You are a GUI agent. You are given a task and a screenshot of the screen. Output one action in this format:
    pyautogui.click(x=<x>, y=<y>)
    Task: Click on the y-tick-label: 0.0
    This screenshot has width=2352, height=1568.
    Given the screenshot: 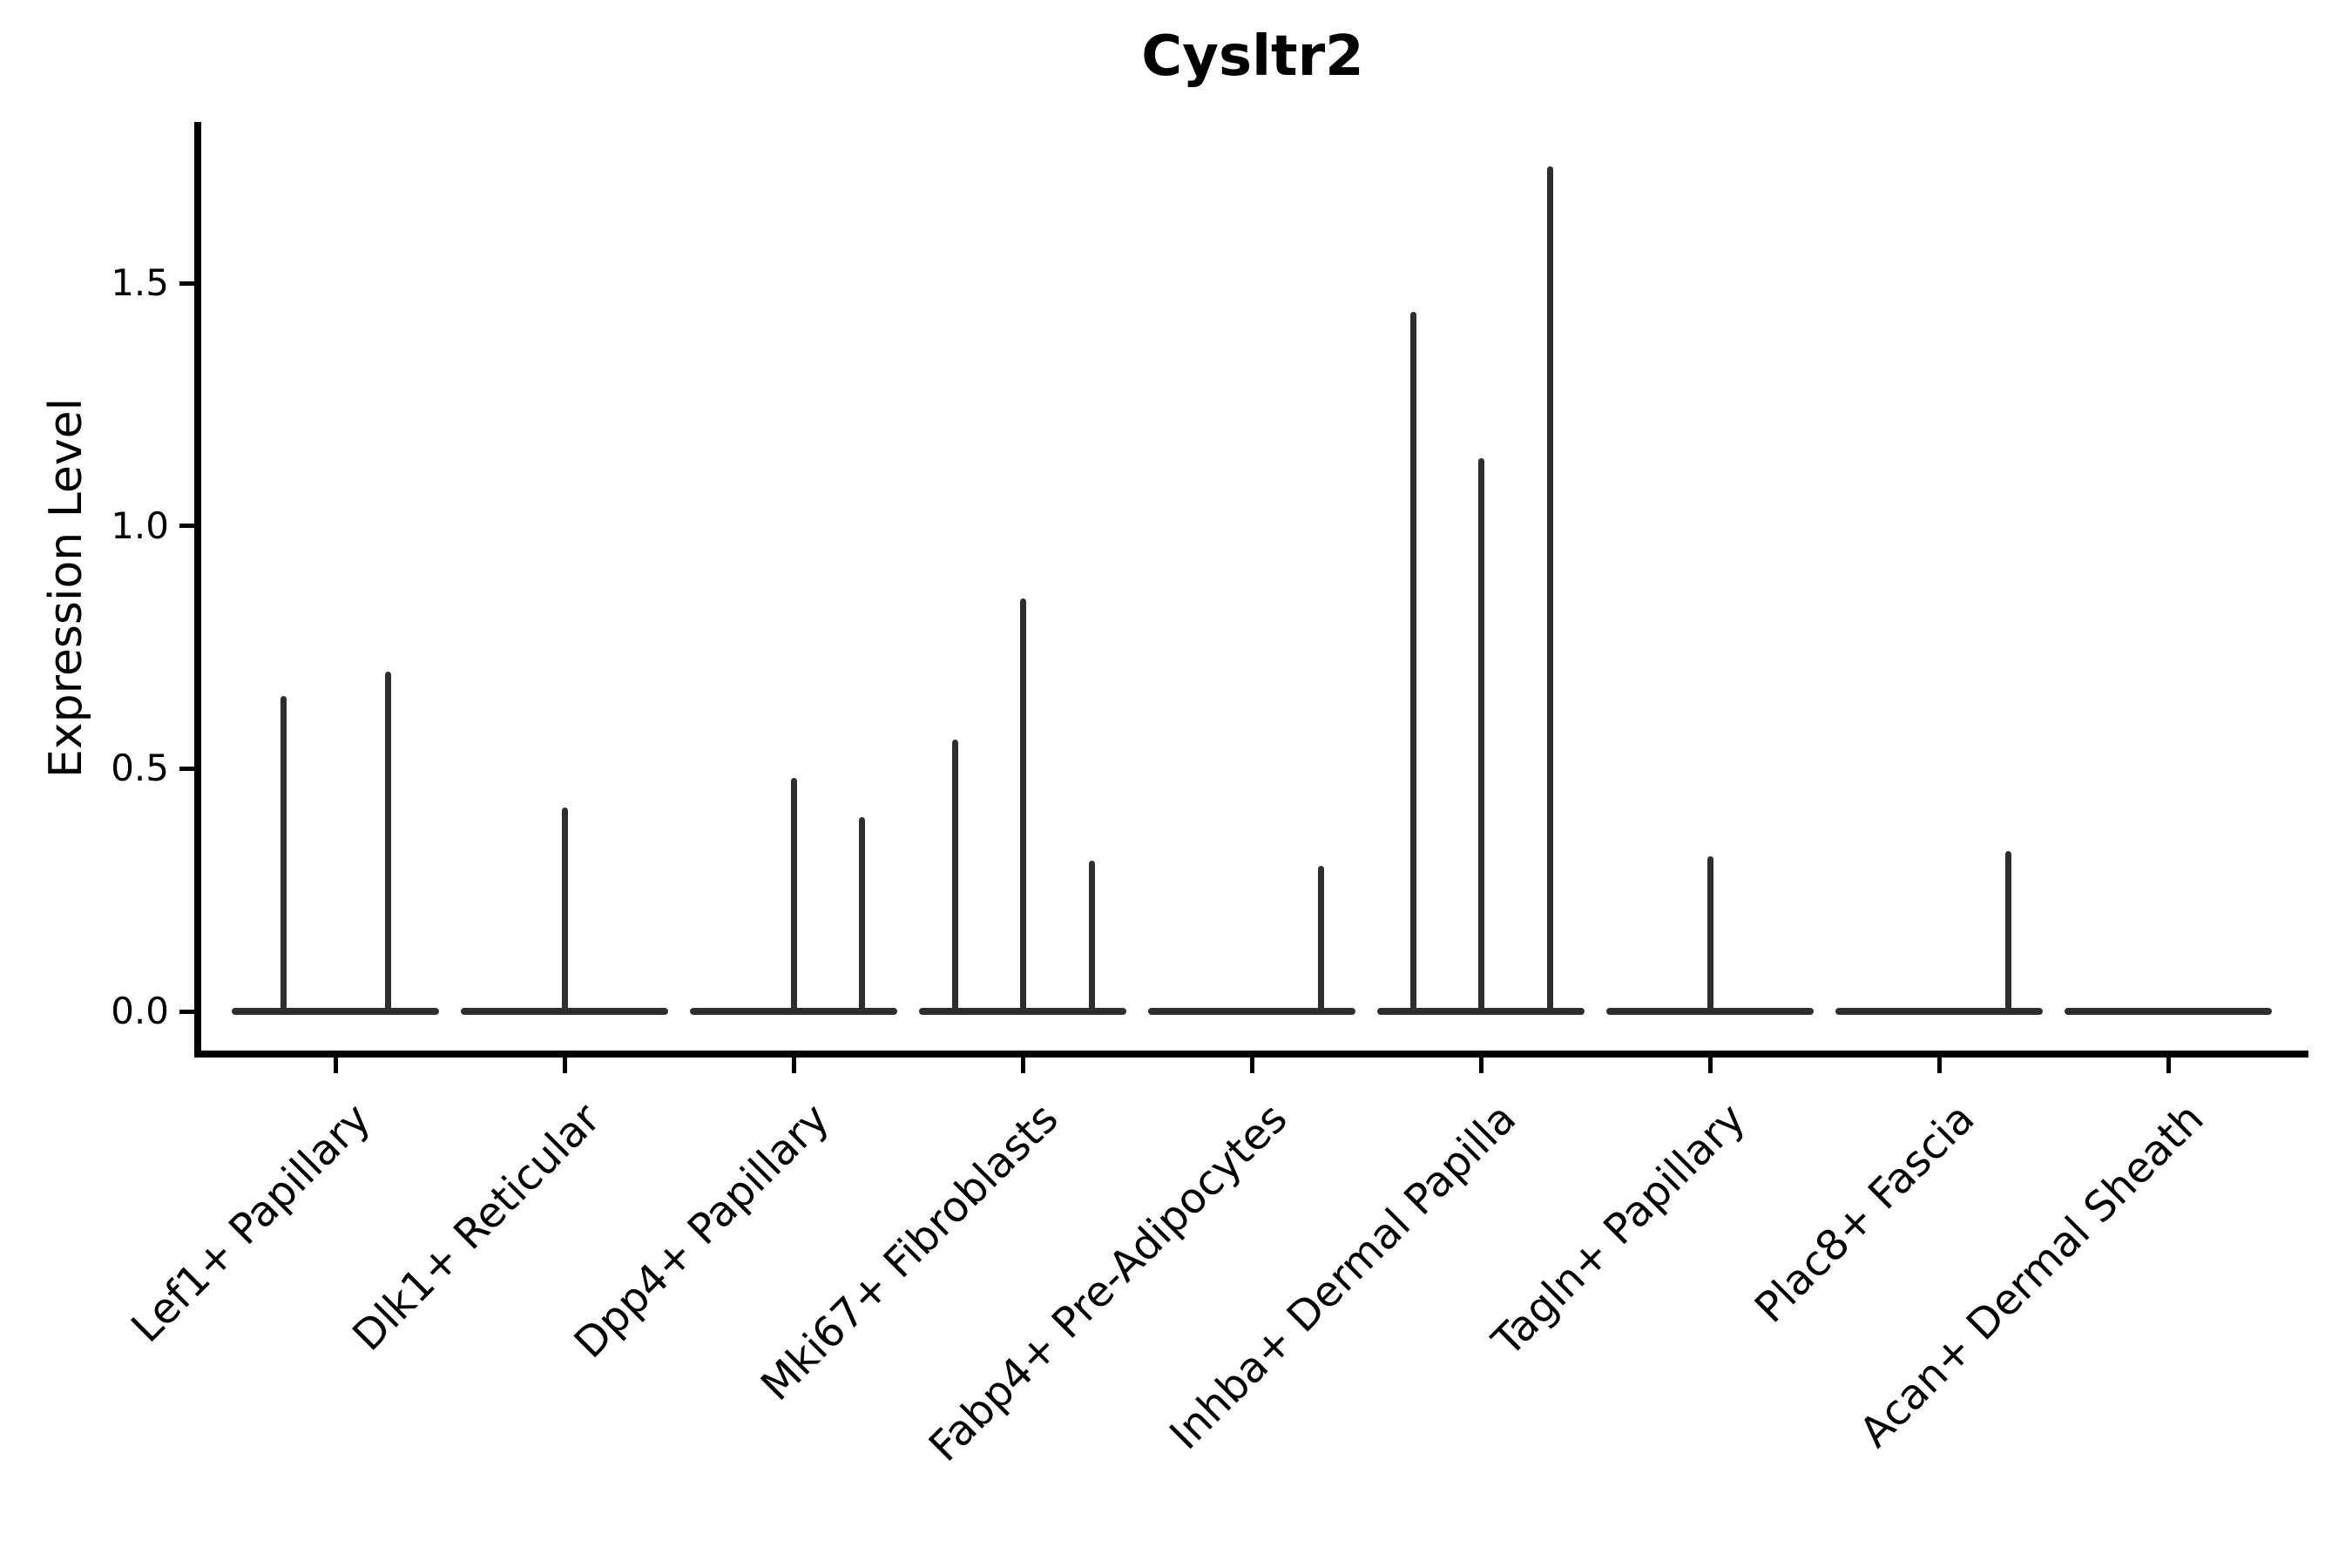 What is the action you would take?
    pyautogui.click(x=140, y=1011)
    